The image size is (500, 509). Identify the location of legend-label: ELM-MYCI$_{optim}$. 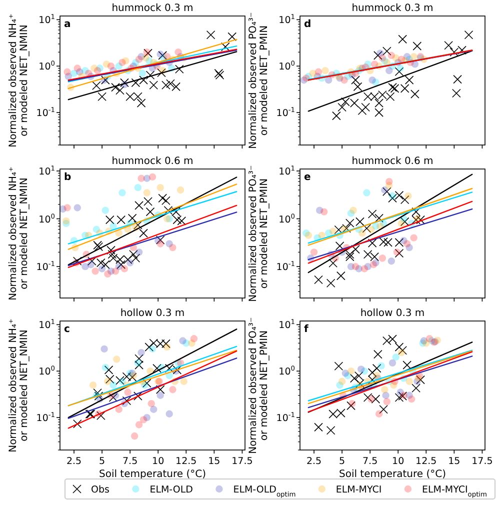
(454, 491).